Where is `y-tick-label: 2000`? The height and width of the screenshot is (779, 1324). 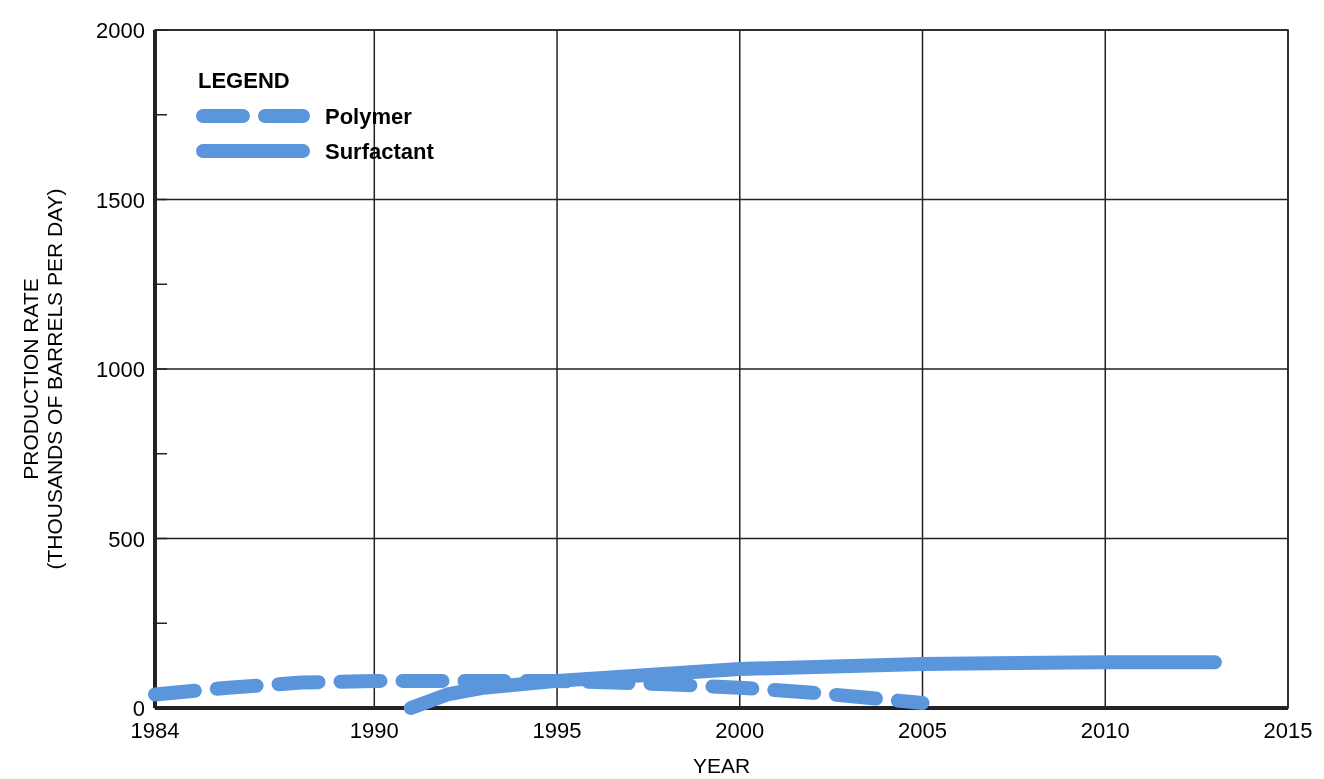 y-tick-label: 2000 is located at coordinates (120, 30).